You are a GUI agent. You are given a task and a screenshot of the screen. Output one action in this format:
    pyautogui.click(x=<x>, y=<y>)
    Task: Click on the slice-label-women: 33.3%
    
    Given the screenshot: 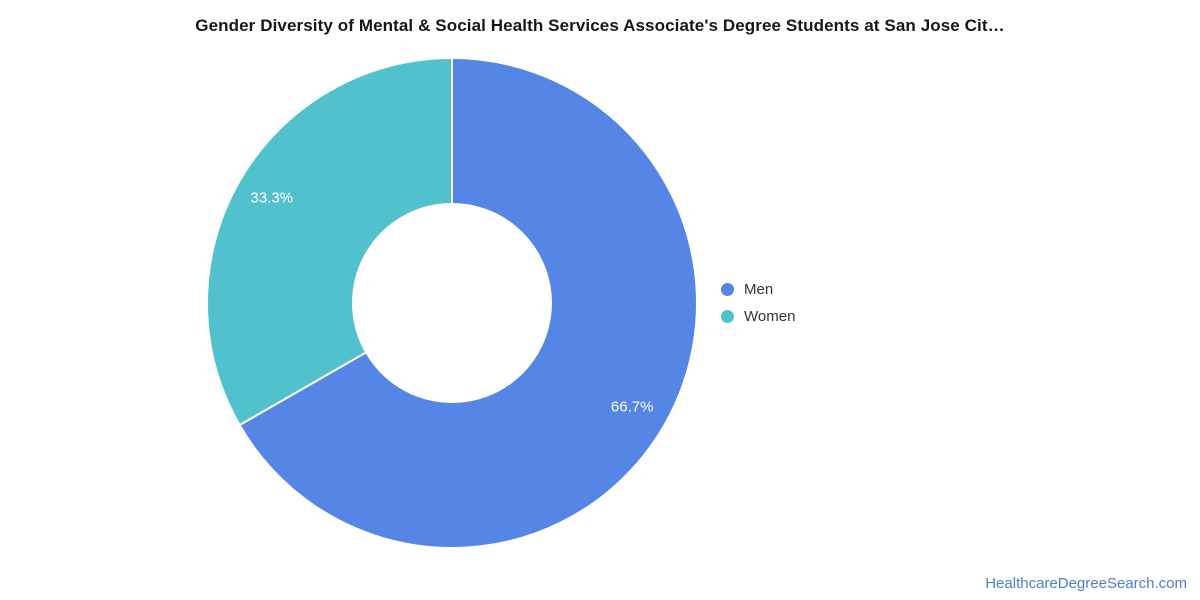 What is the action you would take?
    pyautogui.click(x=272, y=198)
    